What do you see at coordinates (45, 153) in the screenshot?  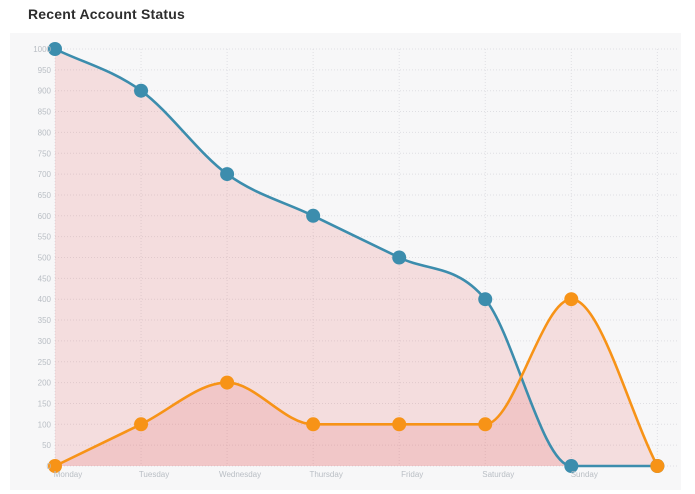 I see `y-axis-tick-label: 750` at bounding box center [45, 153].